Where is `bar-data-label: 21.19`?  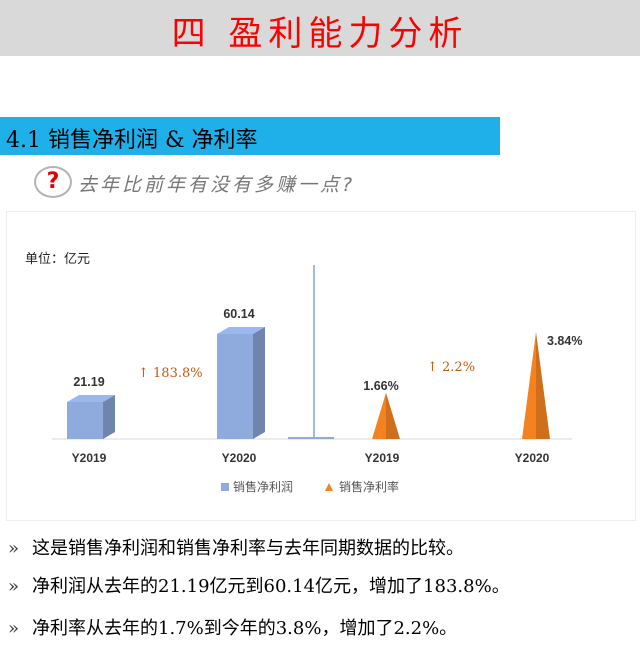
bar-data-label: 21.19 is located at coordinates (88, 382).